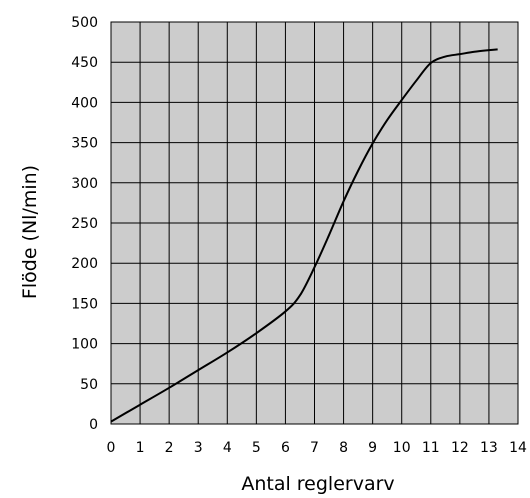 The image size is (530, 498). I want to click on x-tick-label: 7, so click(314, 448).